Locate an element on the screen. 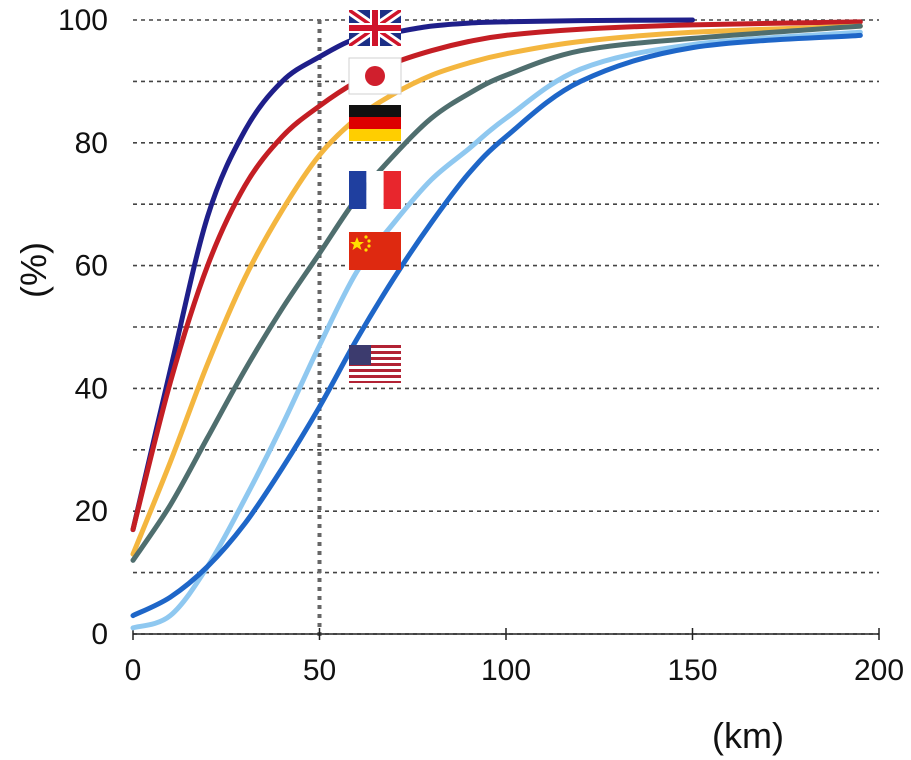  china-flag-icon is located at coordinates (375, 251).